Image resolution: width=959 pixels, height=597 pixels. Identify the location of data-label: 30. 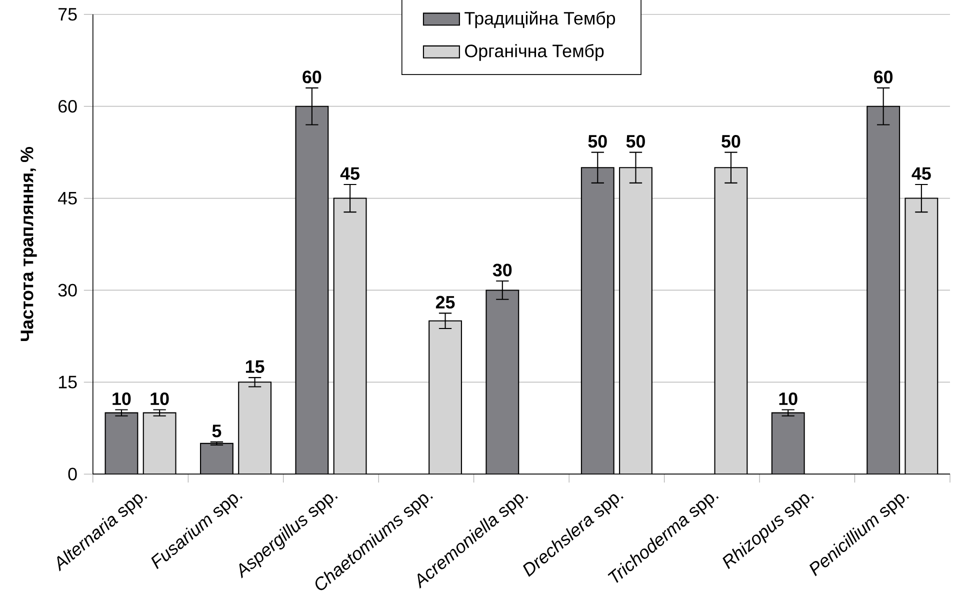
(502, 270).